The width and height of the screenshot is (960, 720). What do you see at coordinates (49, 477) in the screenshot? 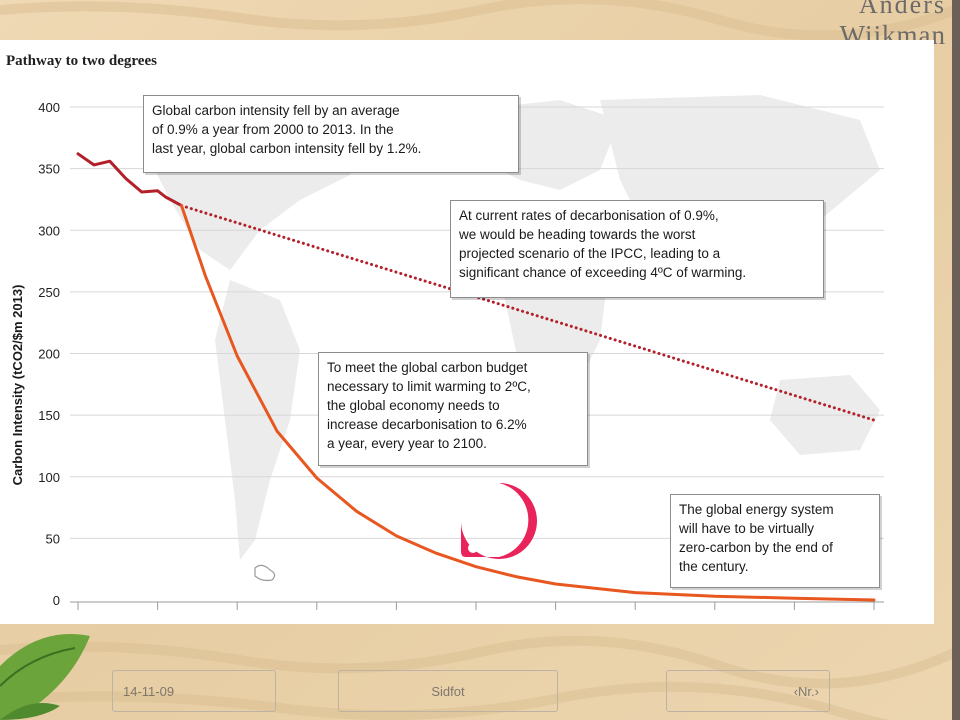
I see `y-tick-label: 100` at bounding box center [49, 477].